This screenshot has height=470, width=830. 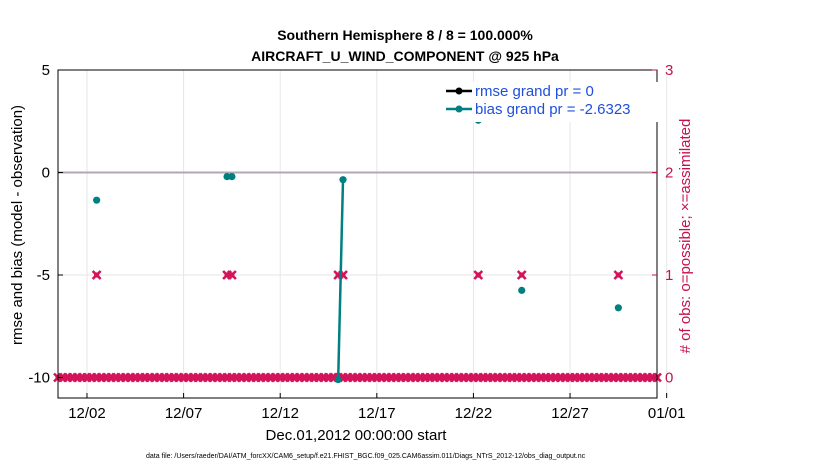 What do you see at coordinates (669, 70) in the screenshot?
I see `y-tick-label-right: 3` at bounding box center [669, 70].